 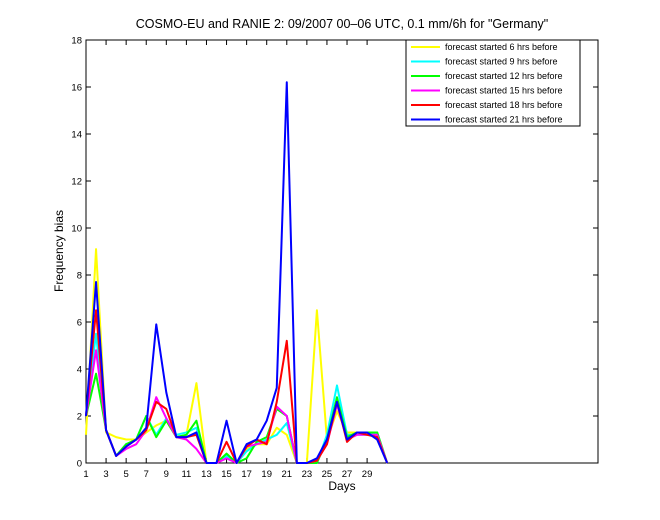 What do you see at coordinates (186, 474) in the screenshot?
I see `x-tick-label: 11` at bounding box center [186, 474].